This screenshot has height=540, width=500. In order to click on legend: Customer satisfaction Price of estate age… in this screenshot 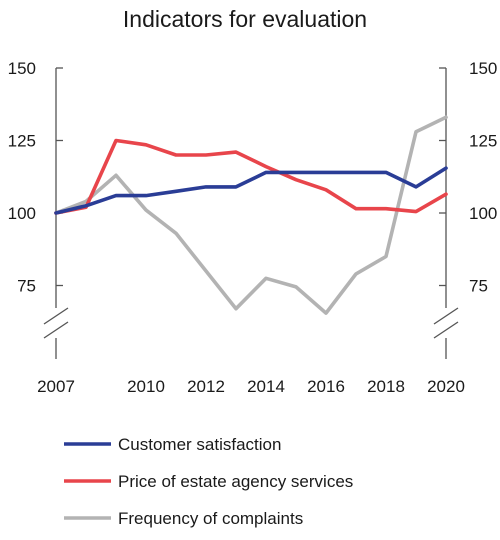, I will do `click(208, 481)`.